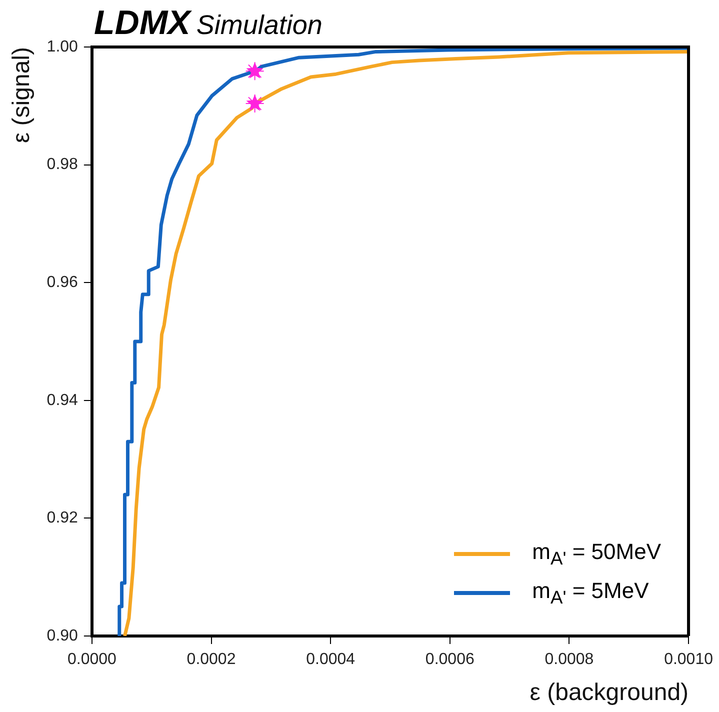 The width and height of the screenshot is (719, 712). I want to click on y-tick-label: 1.00, so click(62, 47).